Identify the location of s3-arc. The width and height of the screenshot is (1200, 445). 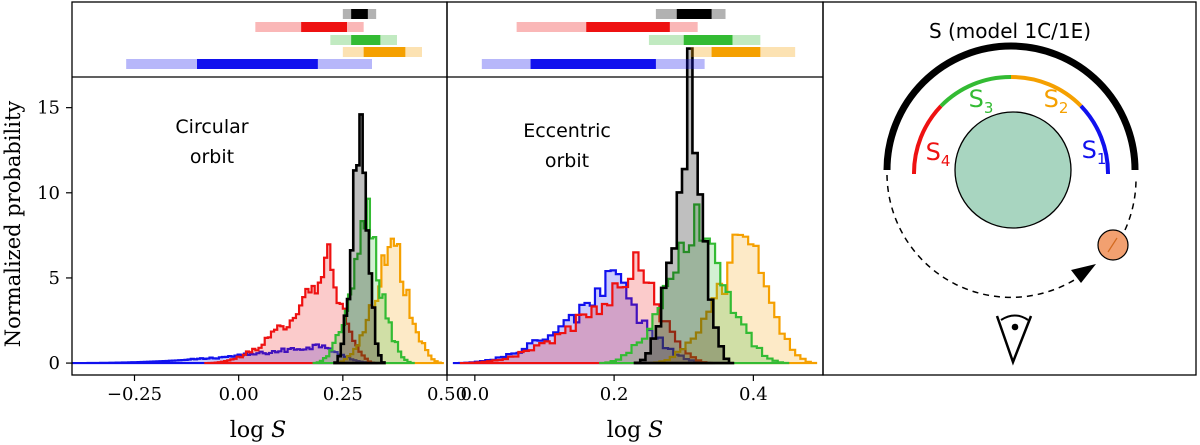
(975, 91).